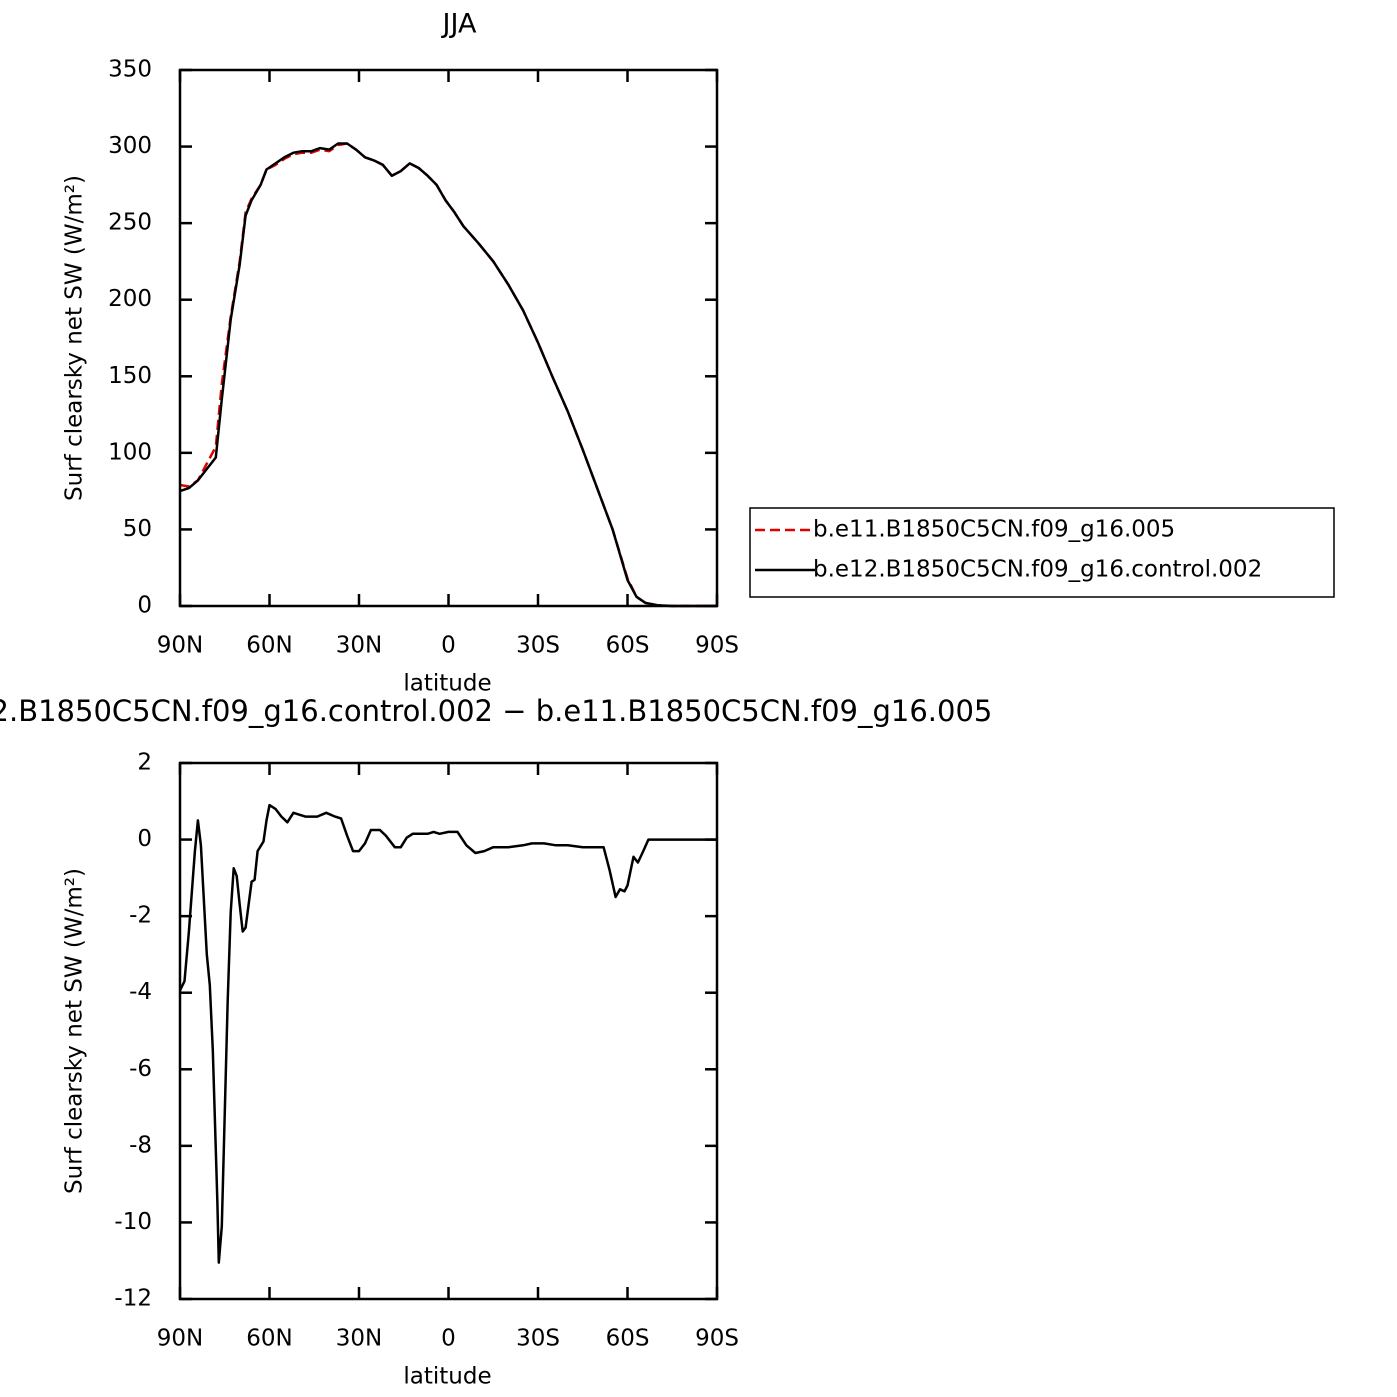 The height and width of the screenshot is (1397, 1397). I want to click on legend-label: b.e11.B1850C5CN.f09_g16.005, so click(994, 530).